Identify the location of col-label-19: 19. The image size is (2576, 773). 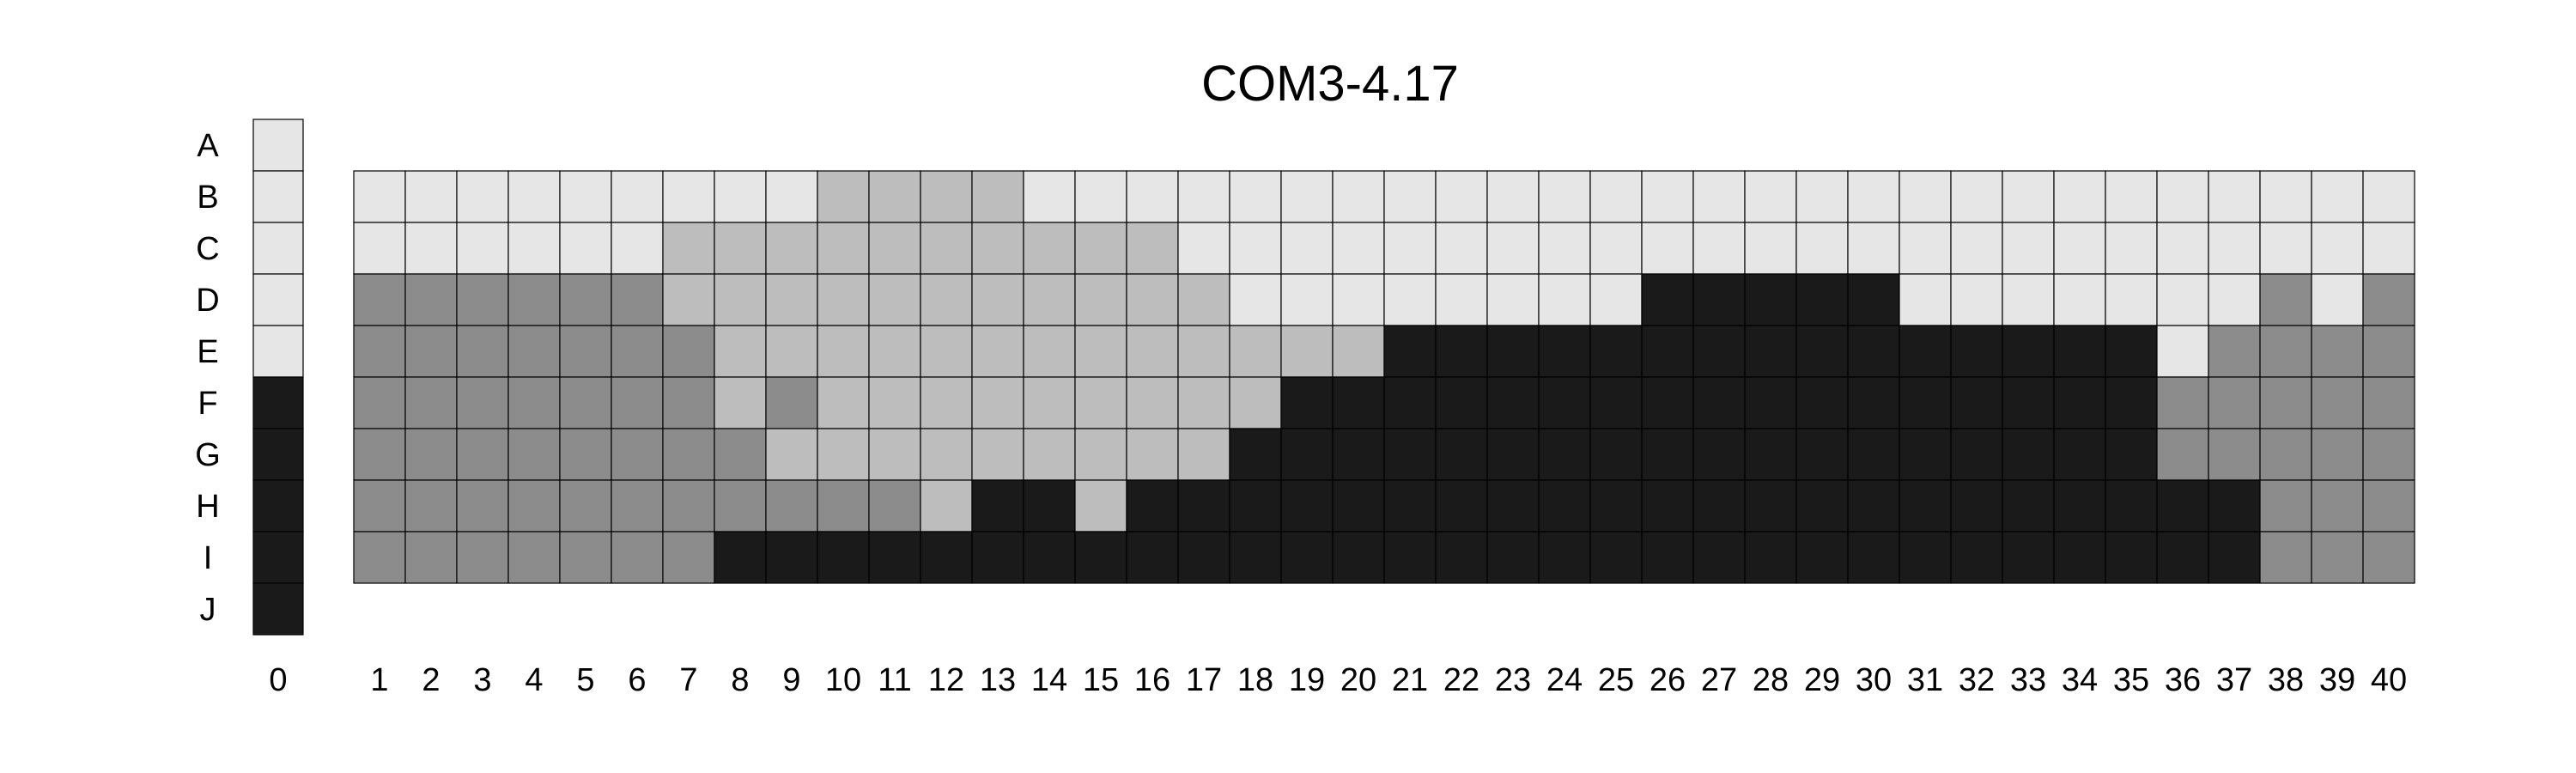
(1307, 680).